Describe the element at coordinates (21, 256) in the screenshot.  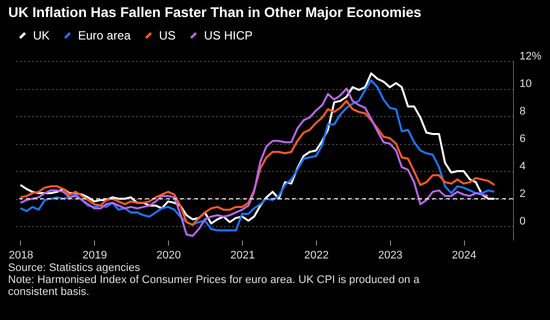
I see `x-tick-label: 2018` at that location.